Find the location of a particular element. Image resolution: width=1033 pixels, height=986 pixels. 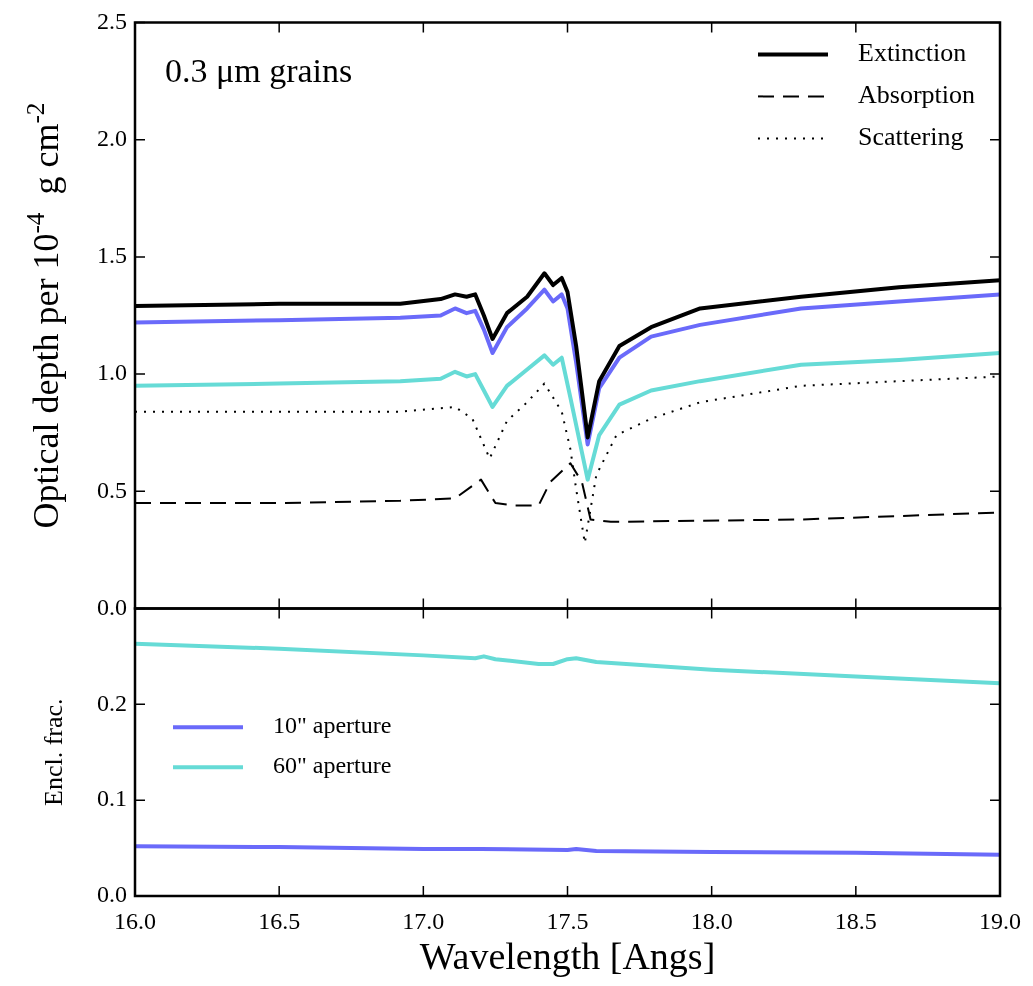

legend-label: Absorption is located at coordinates (916, 95).